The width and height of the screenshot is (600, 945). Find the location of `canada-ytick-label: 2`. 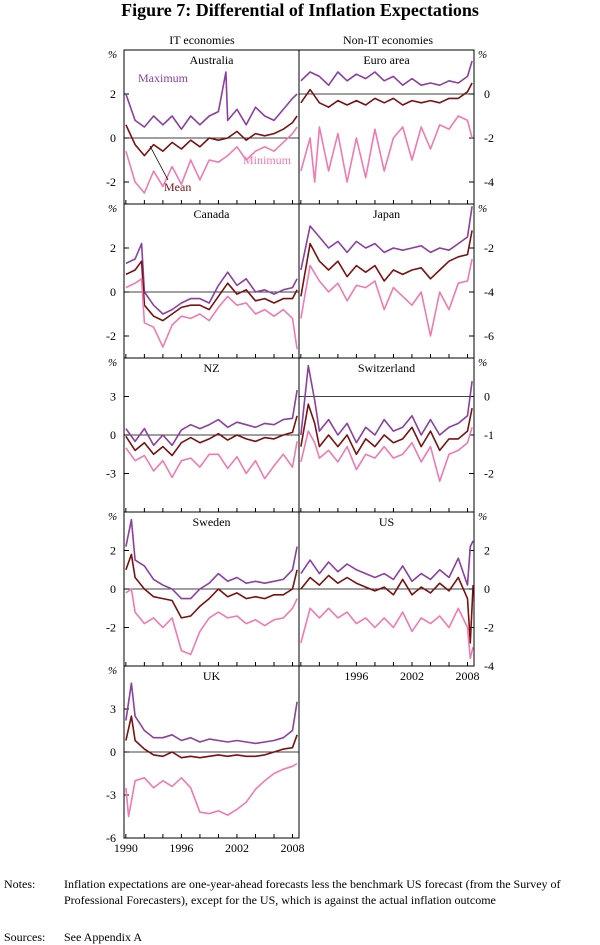

canada-ytick-label: 2 is located at coordinates (113, 248).